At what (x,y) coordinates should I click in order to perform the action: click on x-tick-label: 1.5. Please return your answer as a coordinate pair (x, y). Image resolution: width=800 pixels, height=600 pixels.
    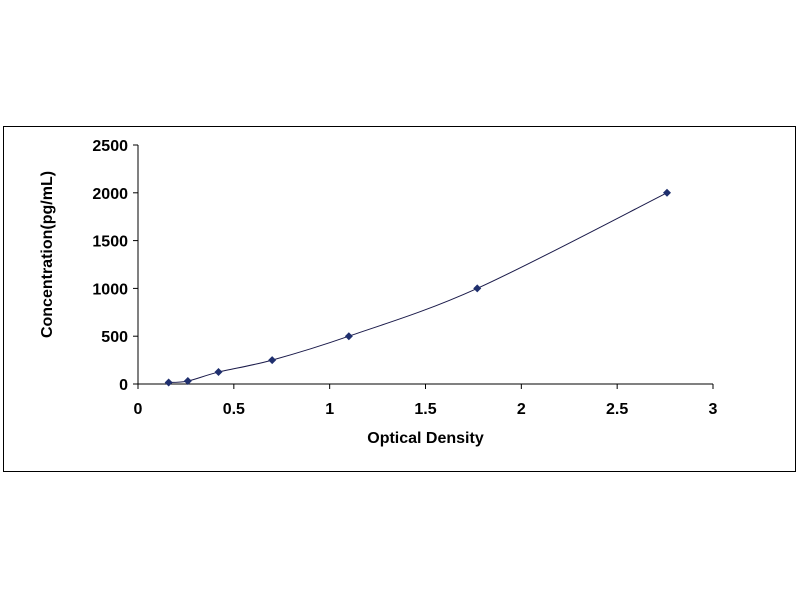
    Looking at the image, I should click on (425, 409).